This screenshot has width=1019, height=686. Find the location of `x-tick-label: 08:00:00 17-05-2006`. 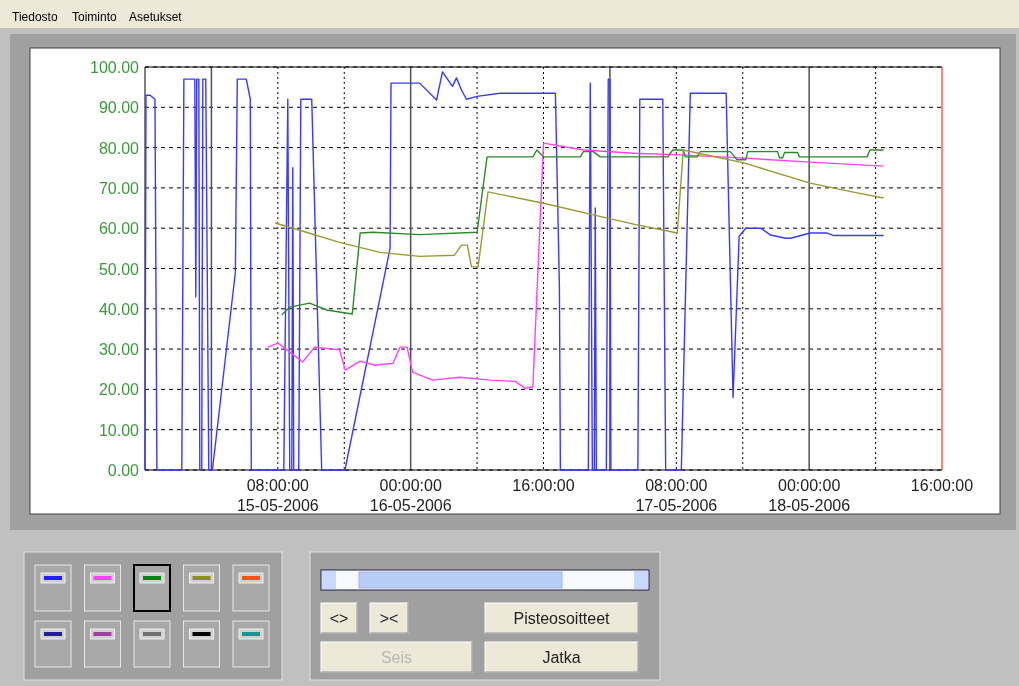

x-tick-label: 08:00:00 17-05-2006 is located at coordinates (676, 495).